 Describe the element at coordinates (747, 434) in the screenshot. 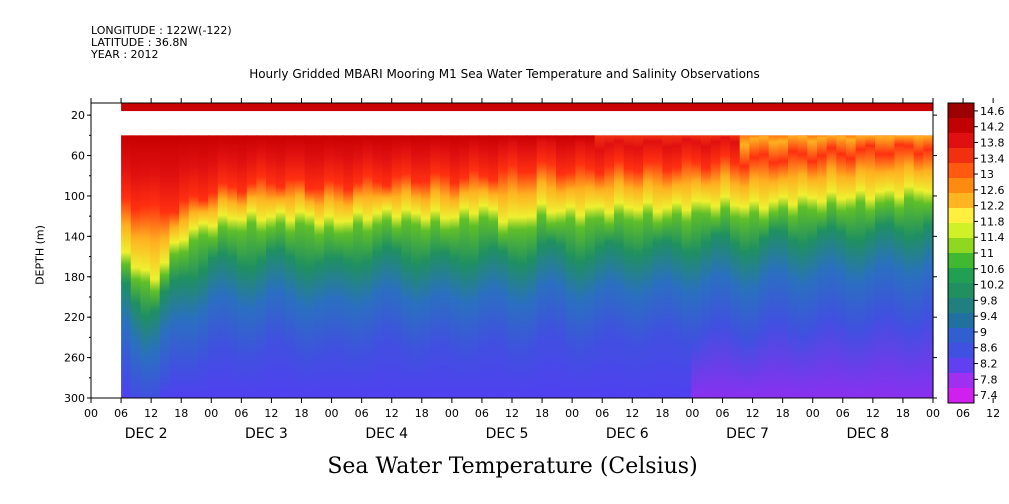

I see `day-label: DEC 7` at that location.